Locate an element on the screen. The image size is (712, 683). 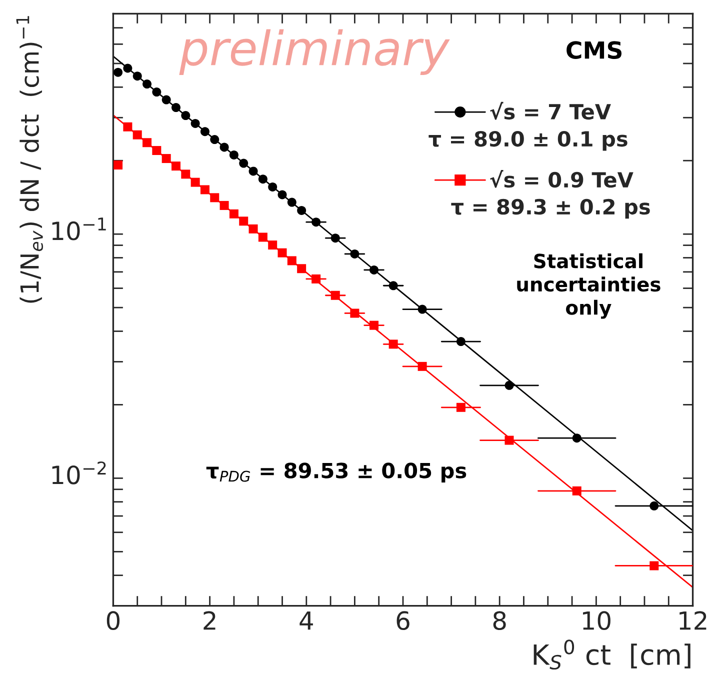
annotation: τ = 89.0 ± 0.1 ps is located at coordinates (528, 140).